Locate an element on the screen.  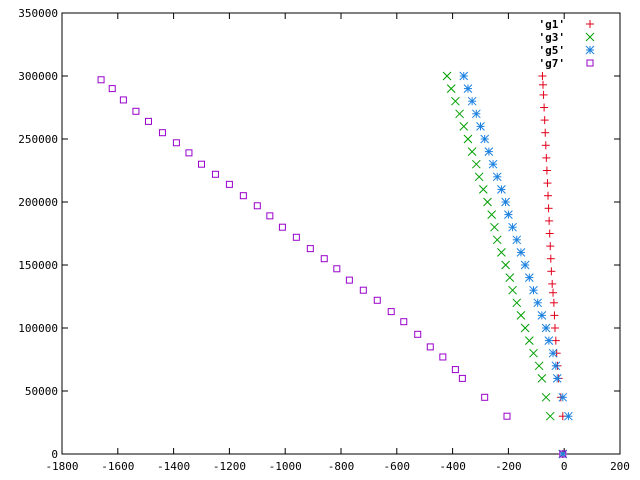
x-tick-label: 0 is located at coordinates (564, 466).